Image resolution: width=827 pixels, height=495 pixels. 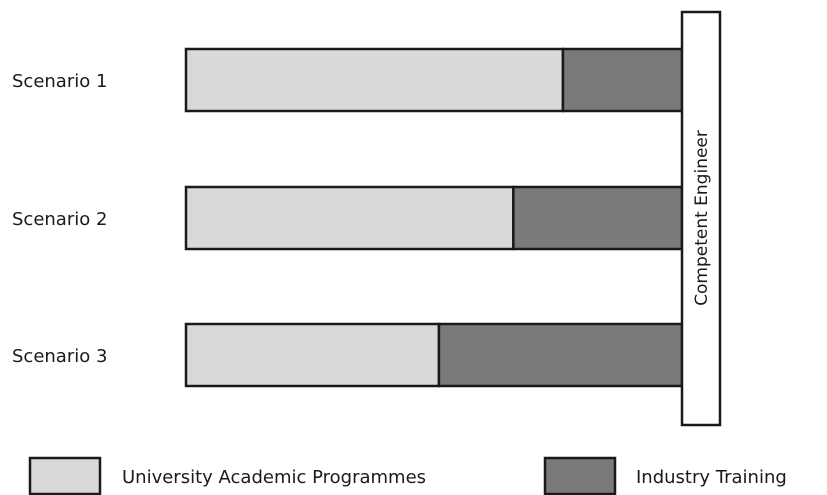 What do you see at coordinates (274, 477) in the screenshot?
I see `legend-label-university-academic-programmes: University Academic Programmes` at bounding box center [274, 477].